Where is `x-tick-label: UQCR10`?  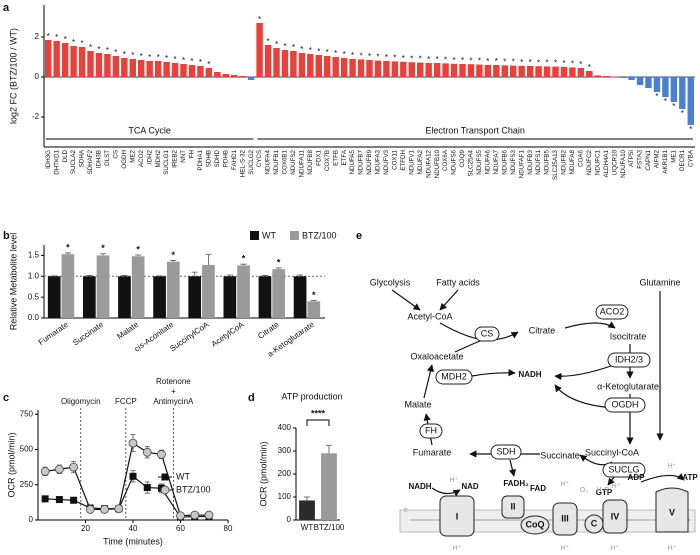 x-tick-label: UQCR10 is located at coordinates (614, 162).